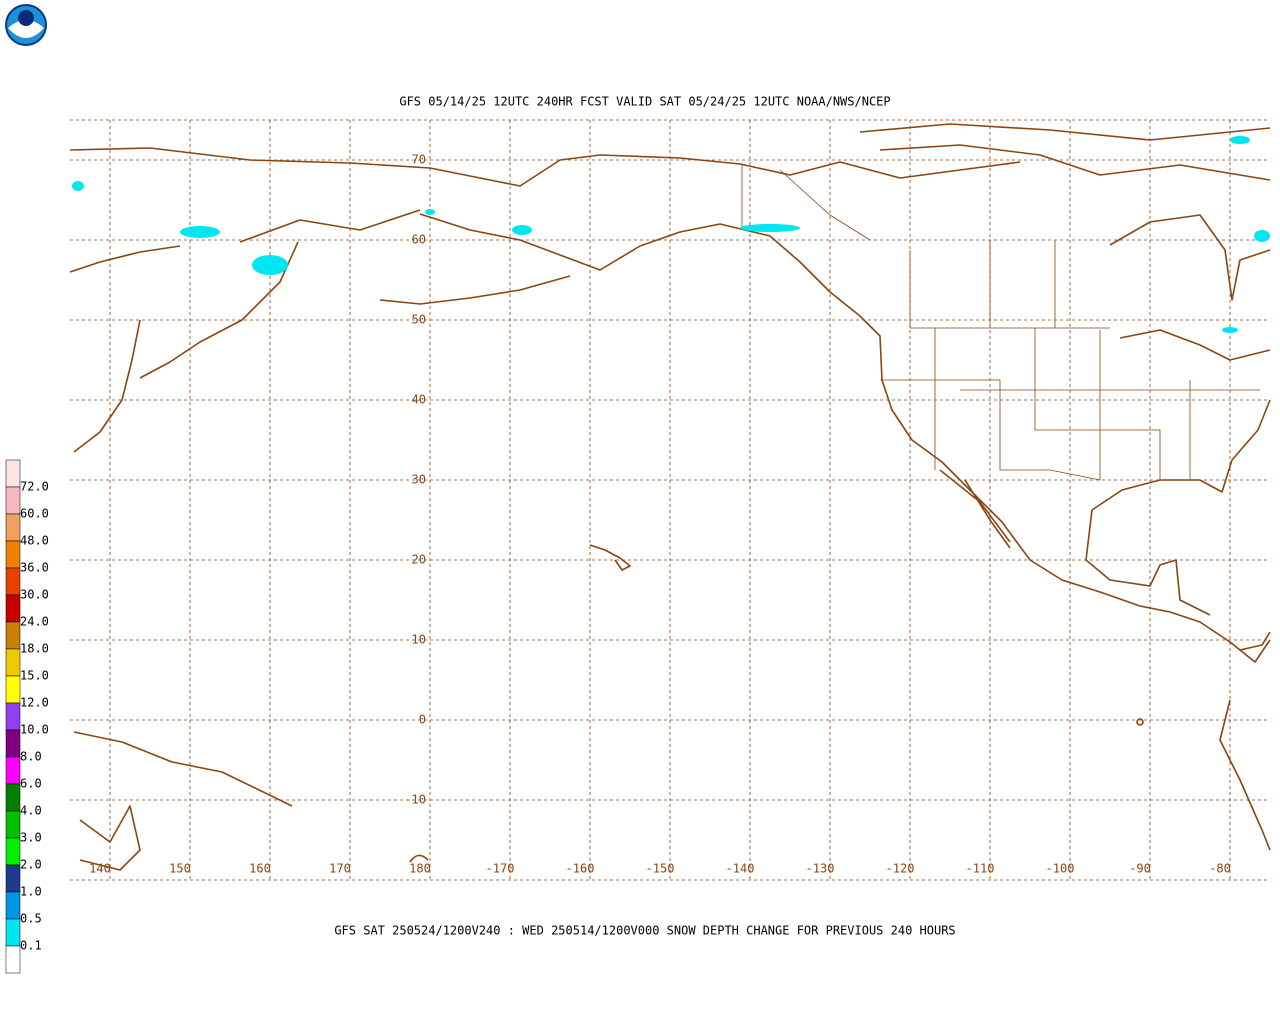  What do you see at coordinates (419, 640) in the screenshot?
I see `lat-label: 10` at bounding box center [419, 640].